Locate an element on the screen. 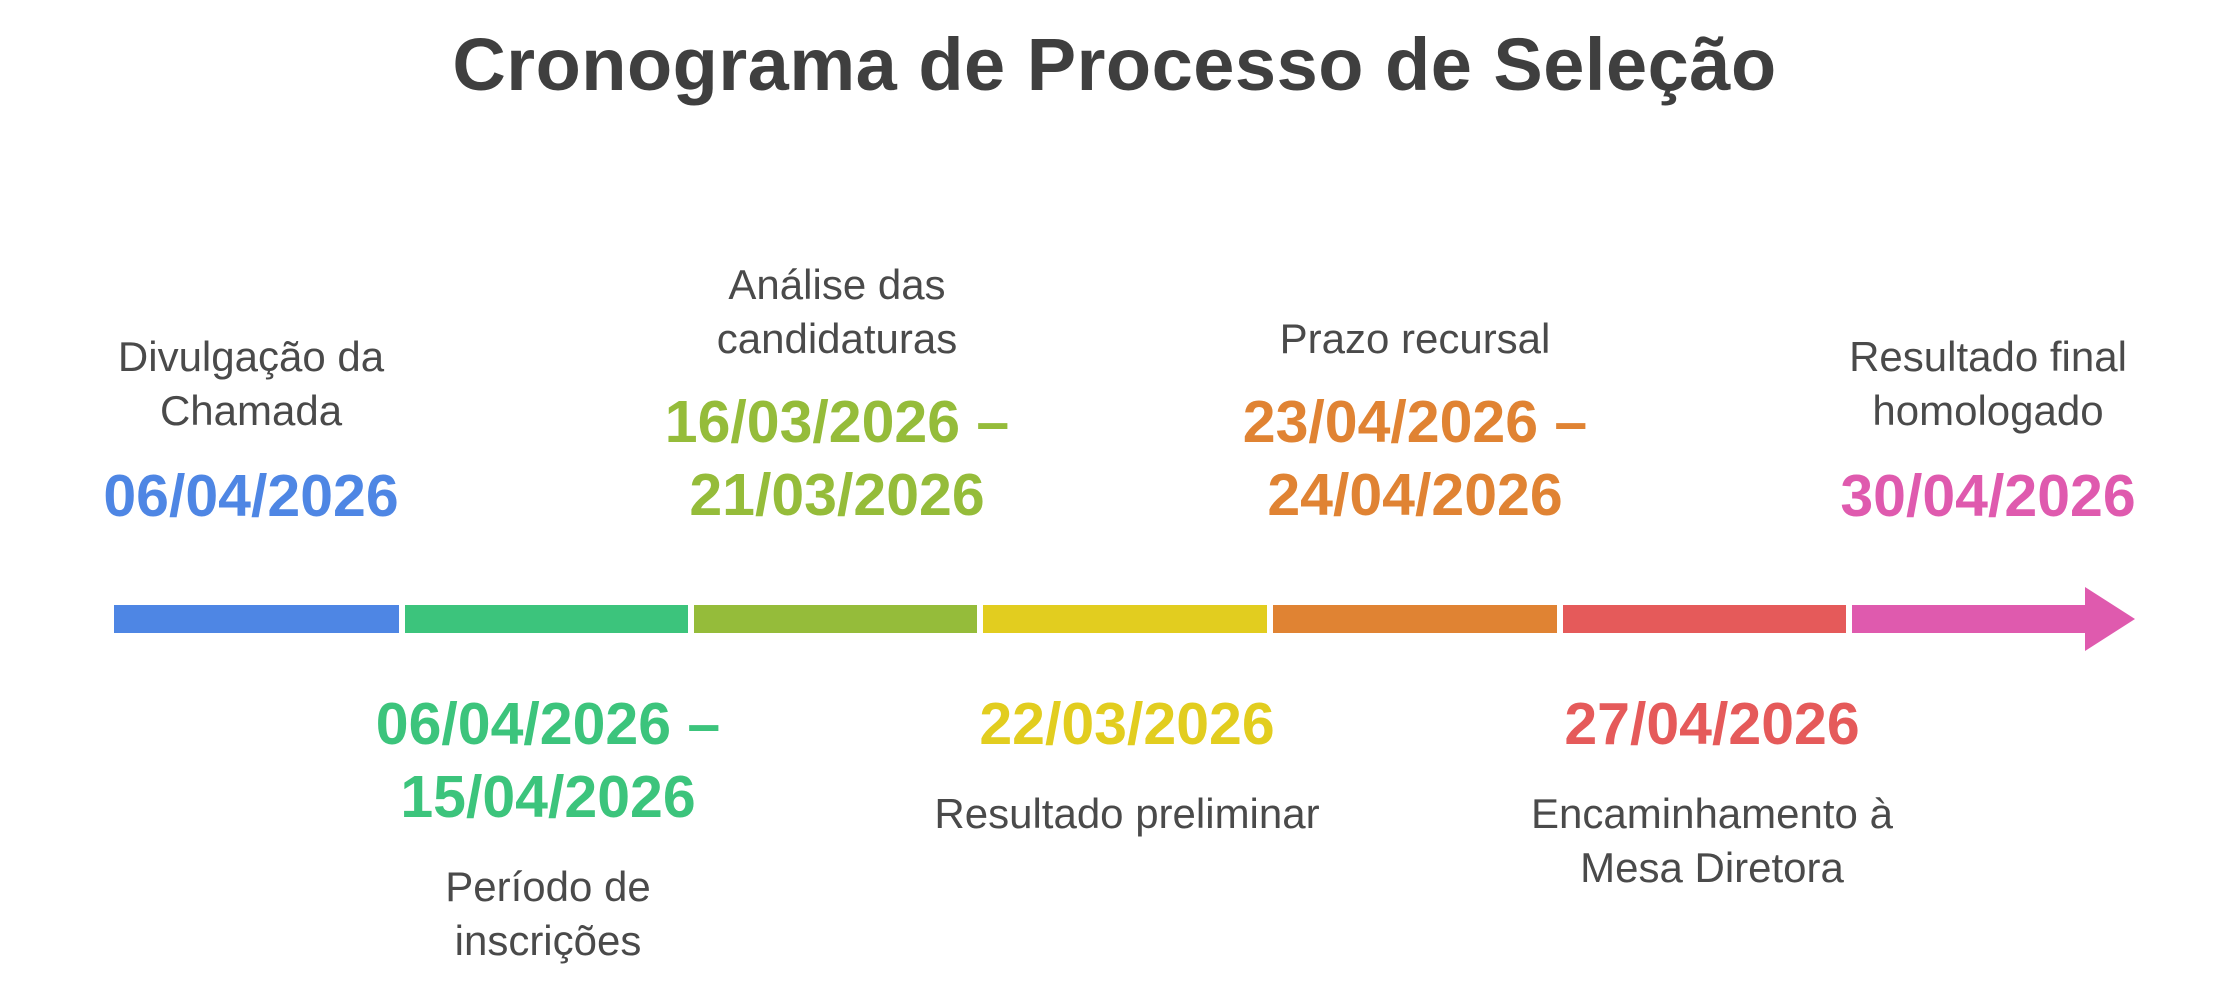 The image size is (2229, 992). timeline-arrowhead is located at coordinates (2110, 619).